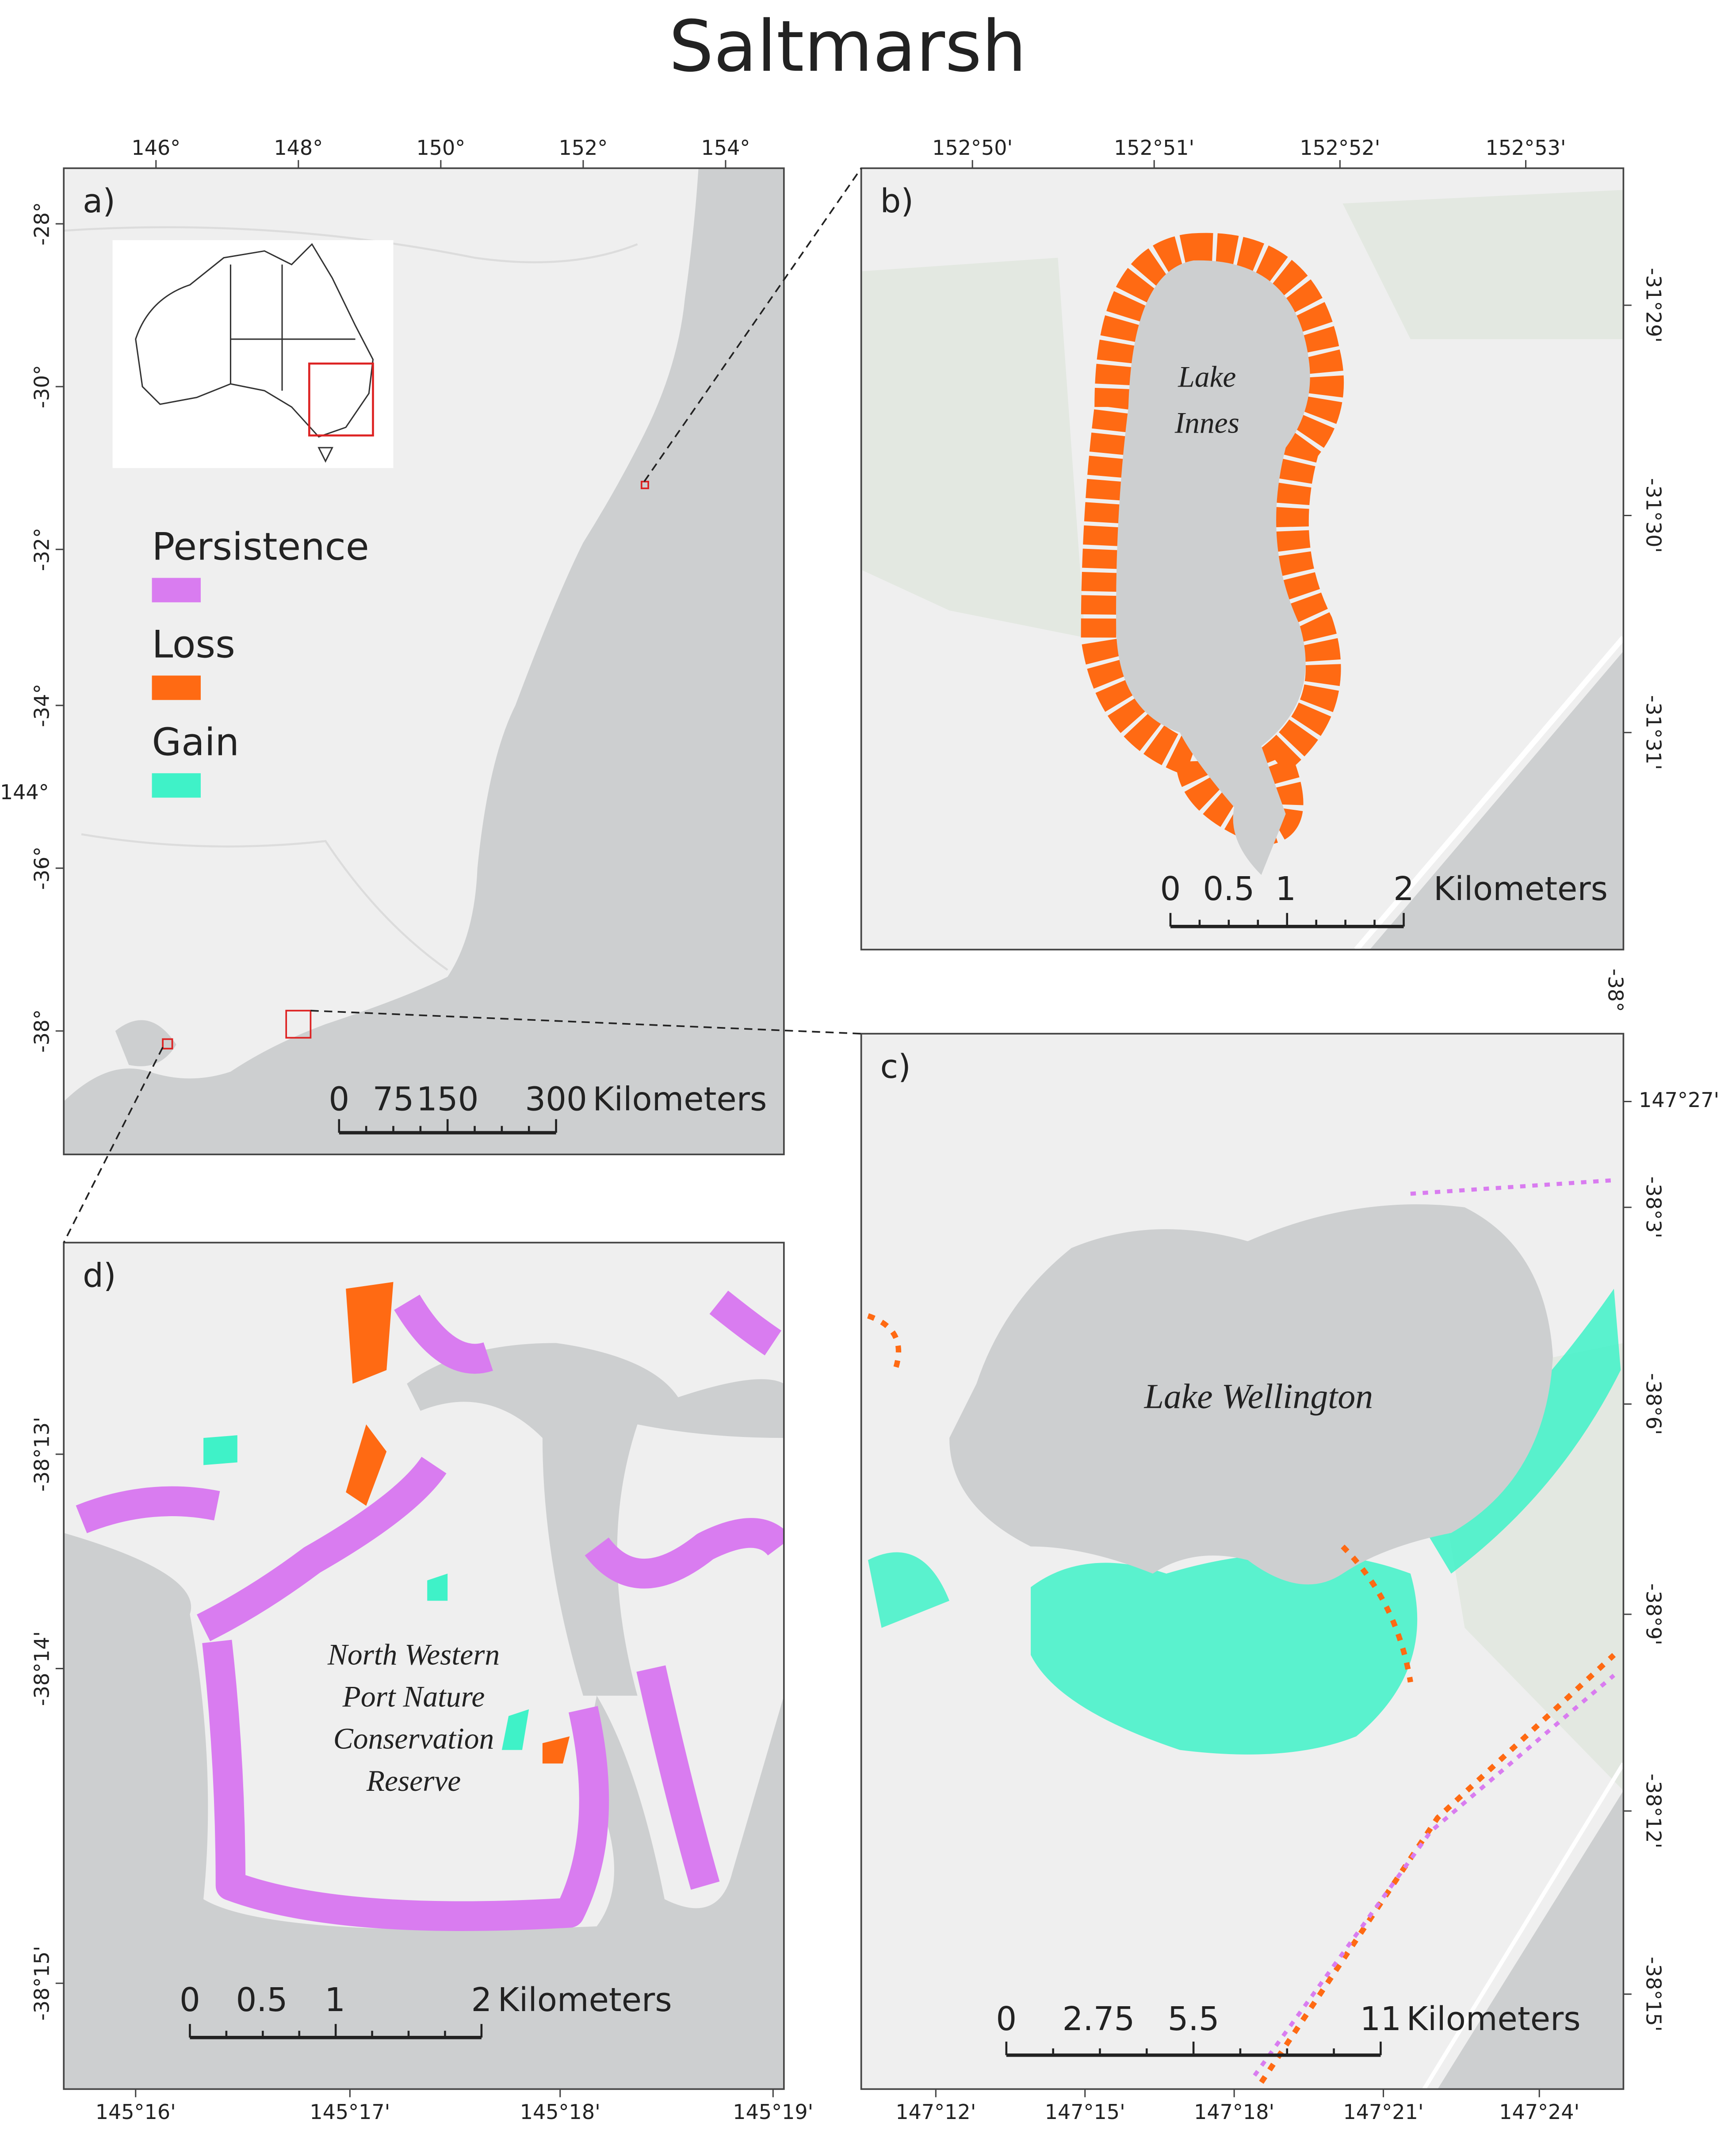 This screenshot has height=2142, width=1736. What do you see at coordinates (448, 1100) in the screenshot?
I see `scale-label: 150` at bounding box center [448, 1100].